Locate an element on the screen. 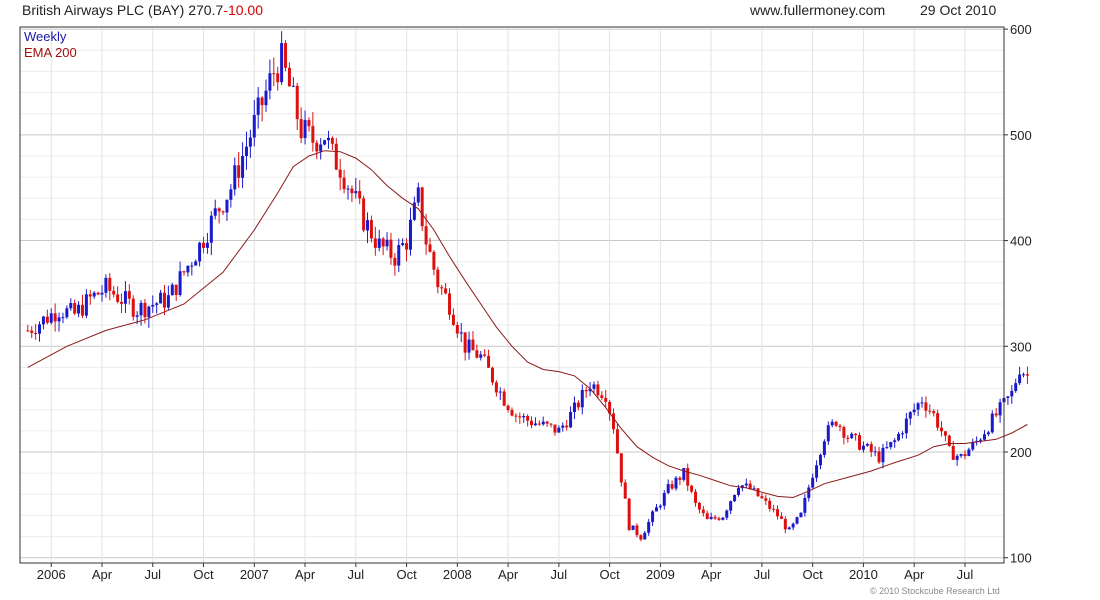 This screenshot has height=600, width=1100. price-change: -10.00 is located at coordinates (243, 10).